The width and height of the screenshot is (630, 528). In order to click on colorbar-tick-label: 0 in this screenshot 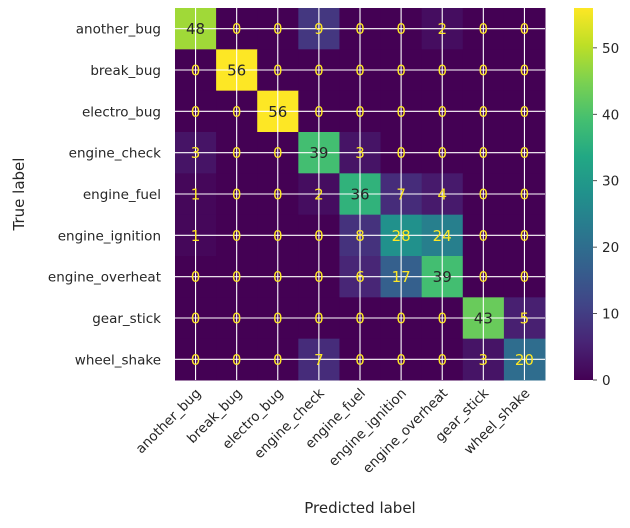, I will do `click(606, 381)`.